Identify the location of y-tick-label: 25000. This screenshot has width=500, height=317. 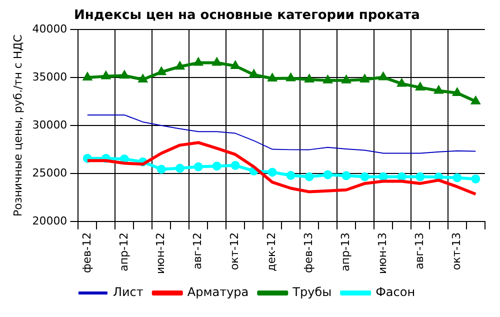
(50, 173).